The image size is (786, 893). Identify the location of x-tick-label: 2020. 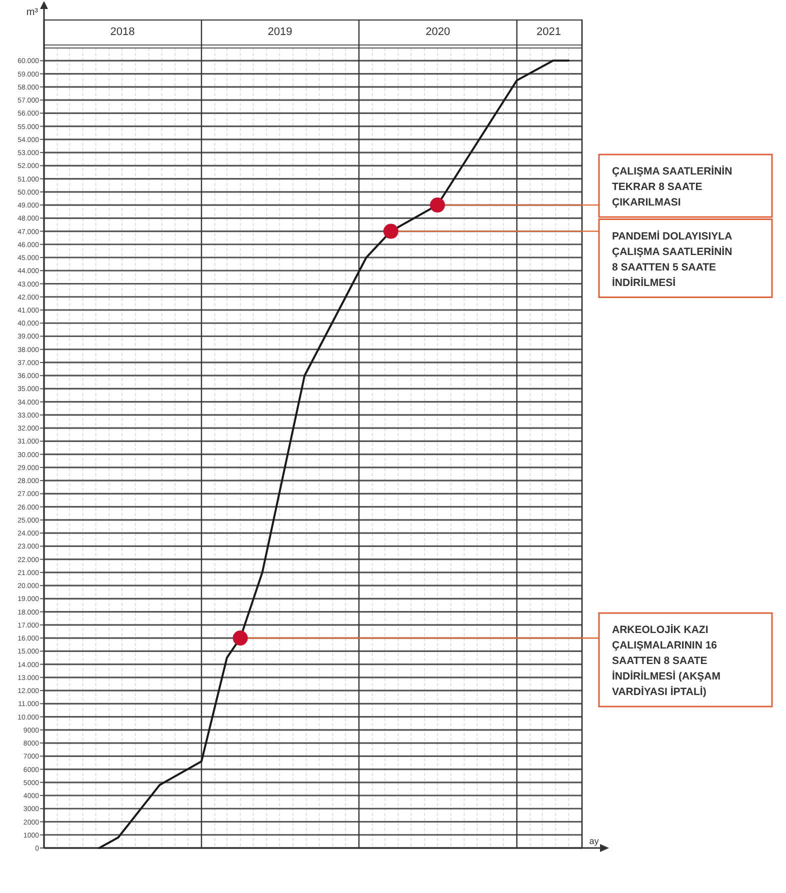
(438, 32).